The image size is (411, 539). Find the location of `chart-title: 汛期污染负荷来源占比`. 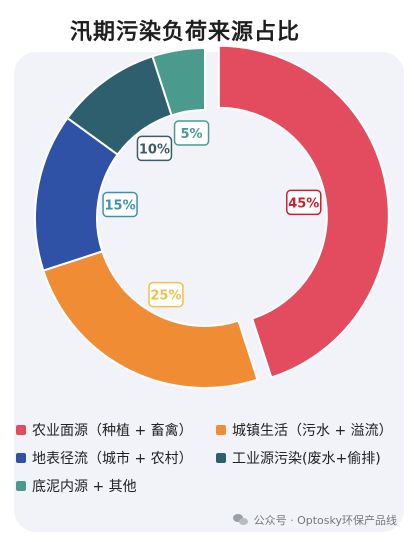

chart-title: 汛期污染负荷来源占比 is located at coordinates (184, 32).